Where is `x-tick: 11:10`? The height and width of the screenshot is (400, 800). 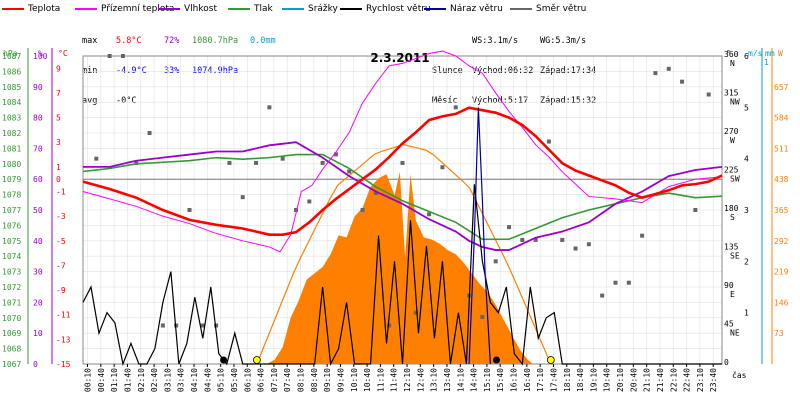
x-tick: 11:10 is located at coordinates (380, 380).